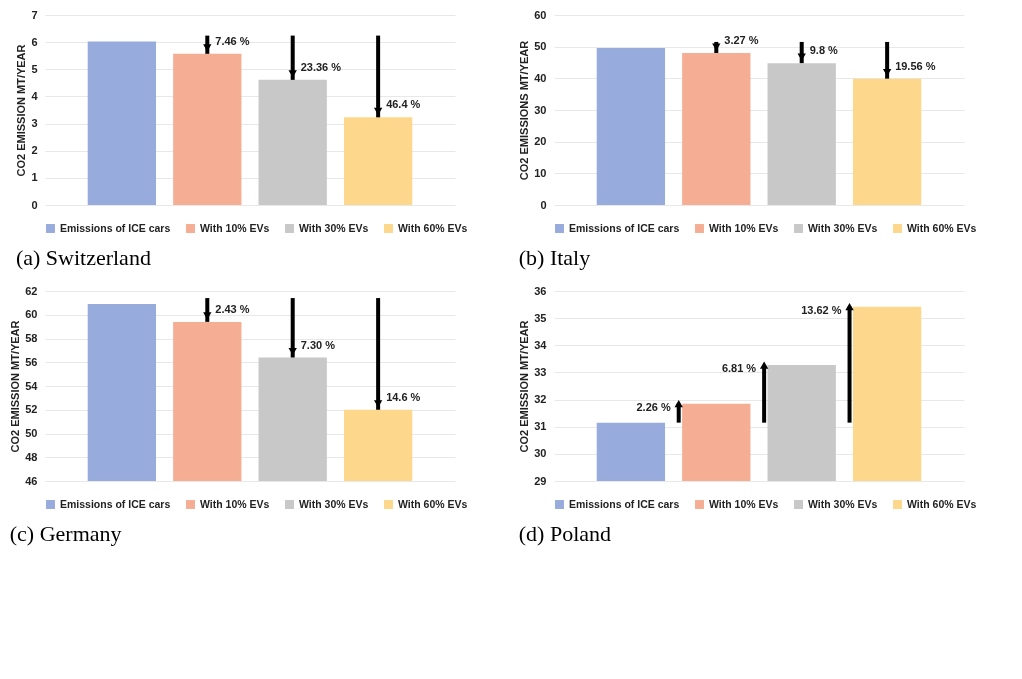 Image resolution: width=1022 pixels, height=679 pixels. What do you see at coordinates (34, 14) in the screenshot?
I see `y-tick-label: 7` at bounding box center [34, 14].